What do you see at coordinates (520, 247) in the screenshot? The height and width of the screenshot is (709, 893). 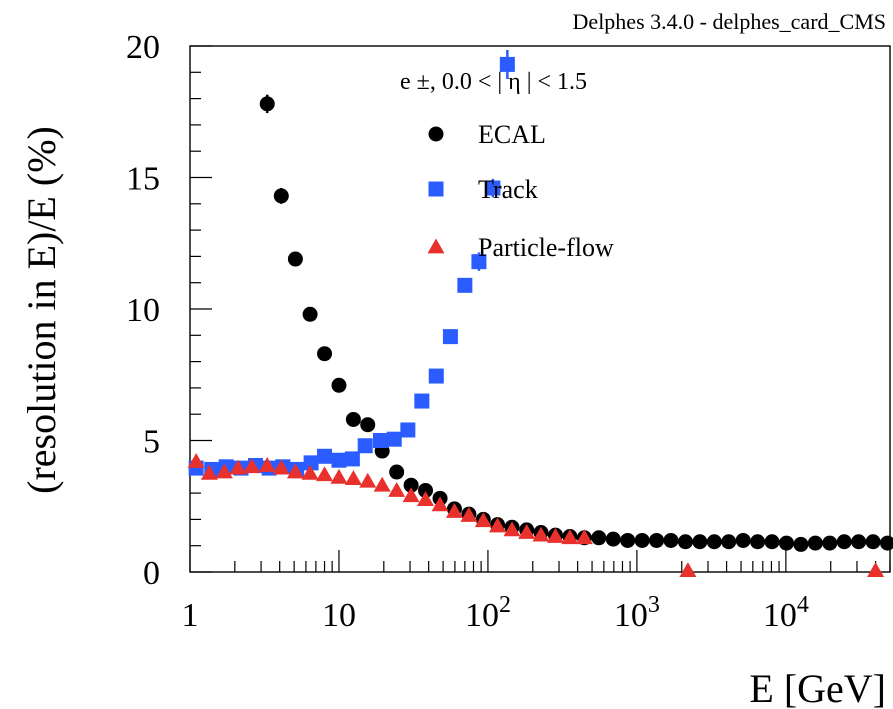 I see `legend-item: Particle-flow` at bounding box center [520, 247].